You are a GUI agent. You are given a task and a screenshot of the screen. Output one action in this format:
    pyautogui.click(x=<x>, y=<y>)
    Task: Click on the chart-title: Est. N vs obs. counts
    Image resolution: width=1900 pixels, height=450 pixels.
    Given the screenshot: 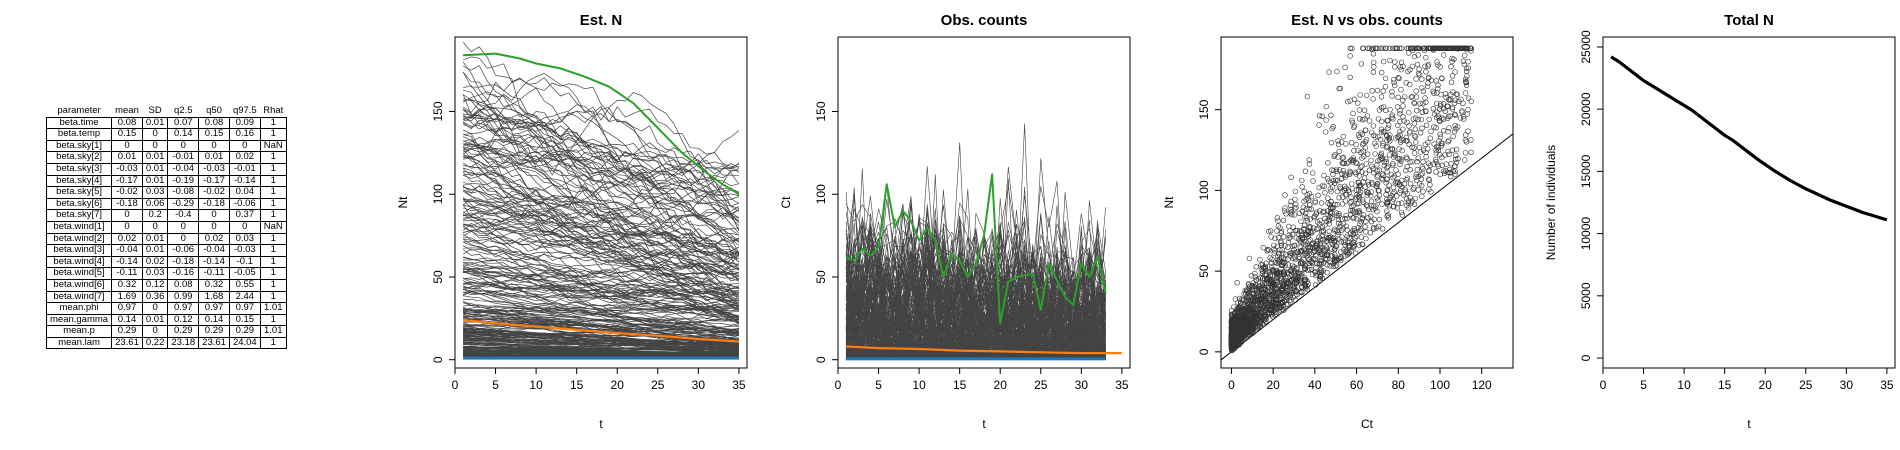 What is the action you would take?
    pyautogui.click(x=1367, y=20)
    